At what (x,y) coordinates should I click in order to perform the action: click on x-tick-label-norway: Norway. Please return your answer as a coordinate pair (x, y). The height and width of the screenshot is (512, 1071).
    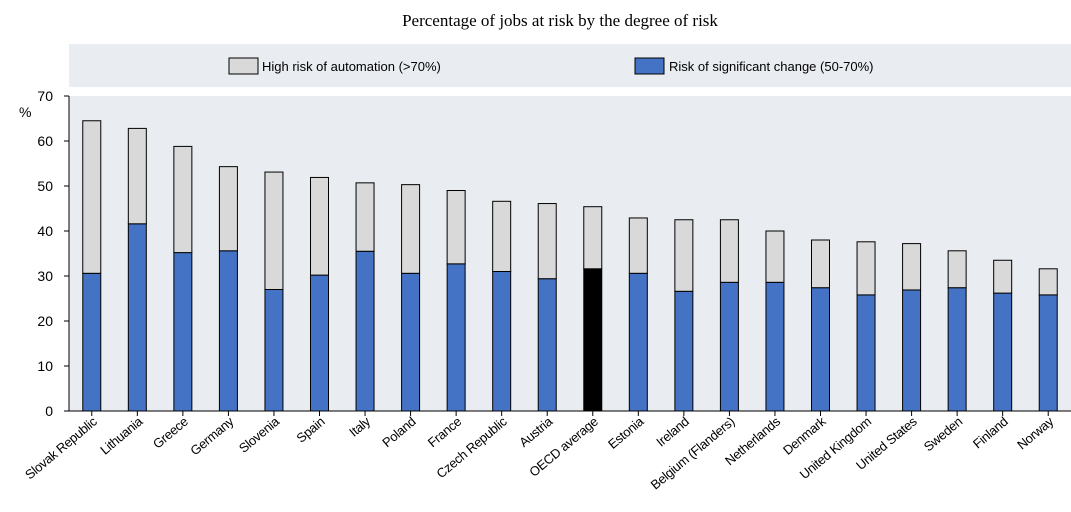
    Looking at the image, I should click on (1035, 432).